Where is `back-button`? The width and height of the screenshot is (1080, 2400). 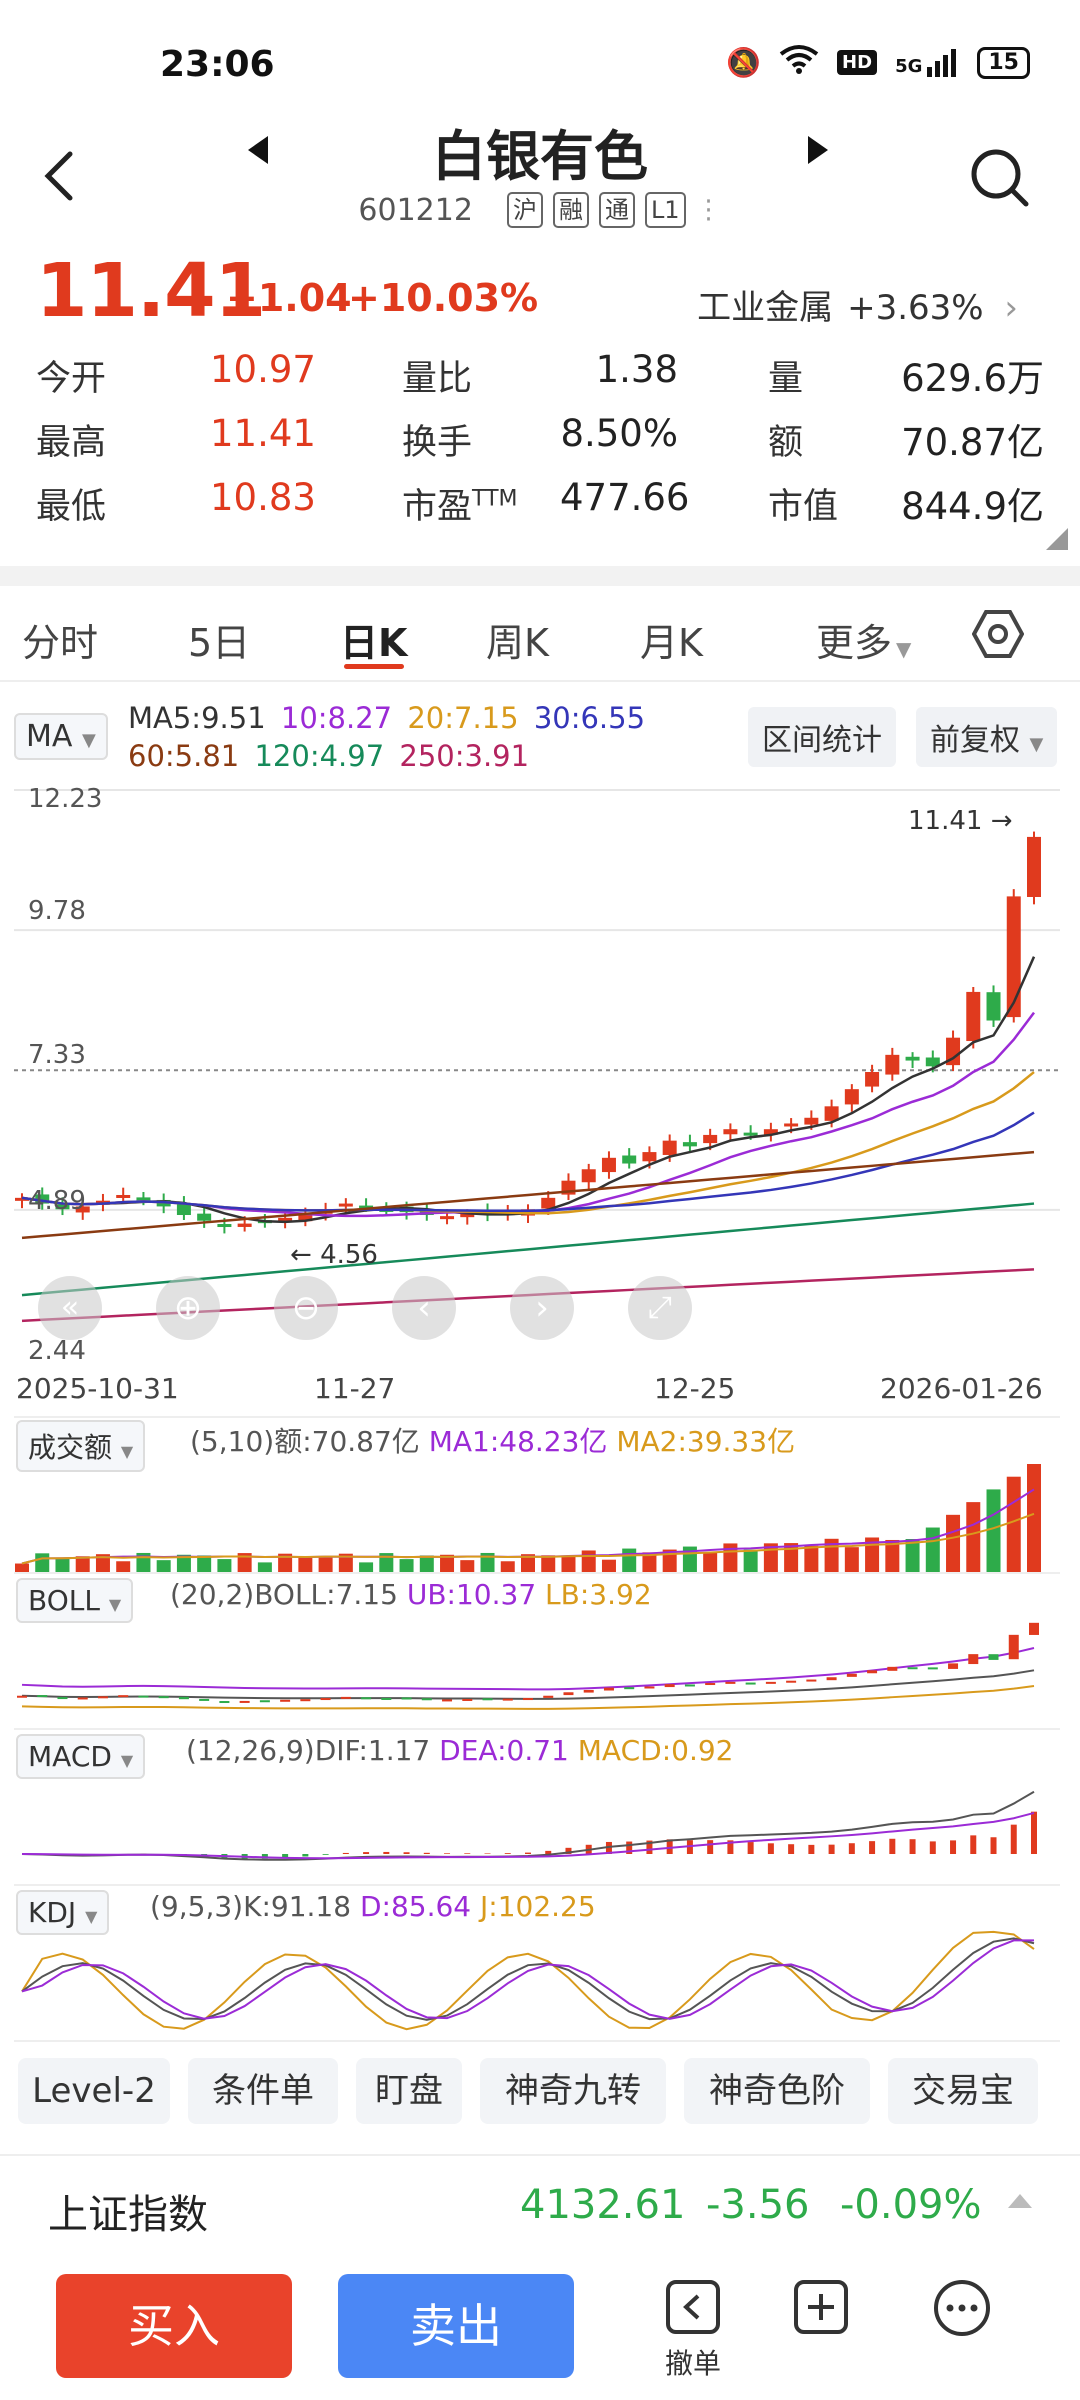 back-button is located at coordinates (65, 178).